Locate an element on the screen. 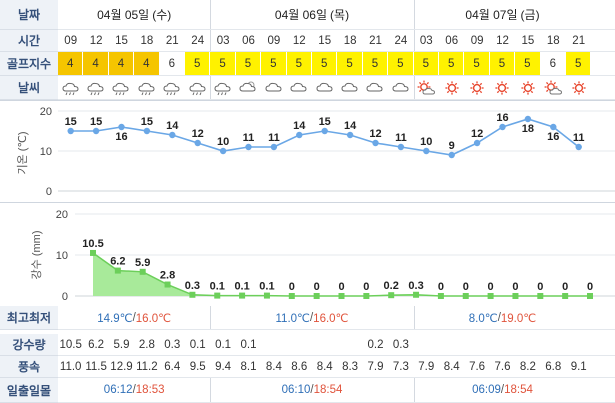 This screenshot has width=615, height=403. min-max-temperature: 8.0℃/19.0℃ is located at coordinates (503, 317).